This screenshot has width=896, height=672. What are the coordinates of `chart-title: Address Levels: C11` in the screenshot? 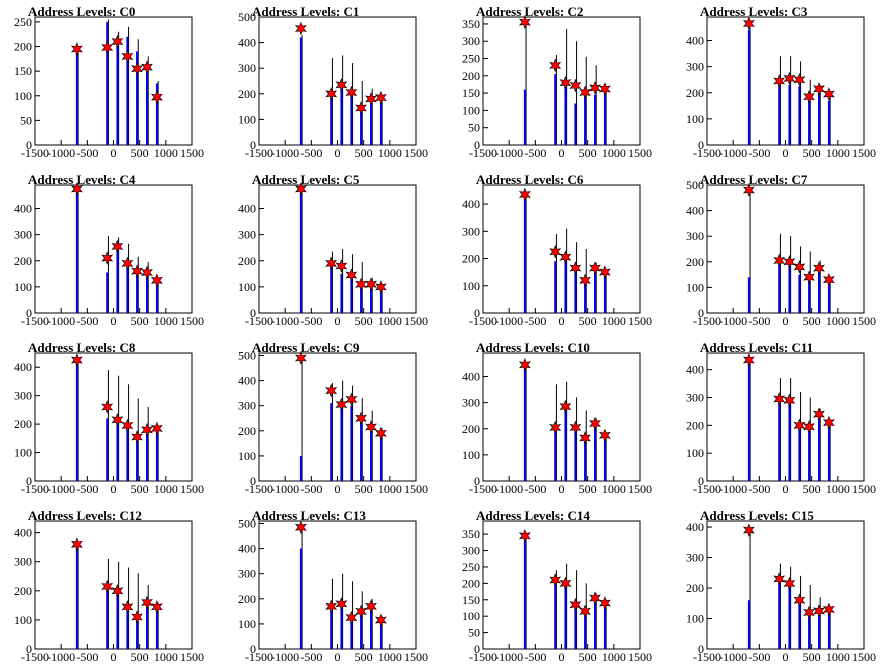 It's located at (757, 347).